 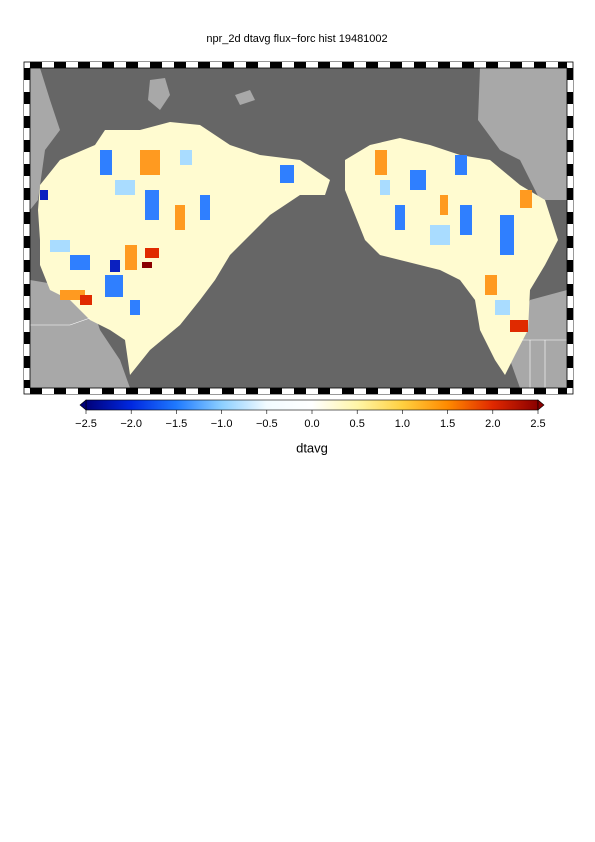 I want to click on colorbar-tick-label: −0.5, so click(x=267, y=424).